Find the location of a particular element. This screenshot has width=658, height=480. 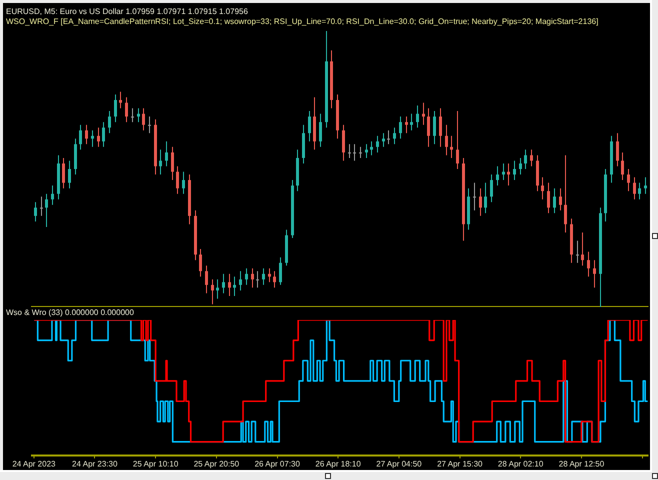

x-tick-label: 25 Apr 20:50 is located at coordinates (217, 463).